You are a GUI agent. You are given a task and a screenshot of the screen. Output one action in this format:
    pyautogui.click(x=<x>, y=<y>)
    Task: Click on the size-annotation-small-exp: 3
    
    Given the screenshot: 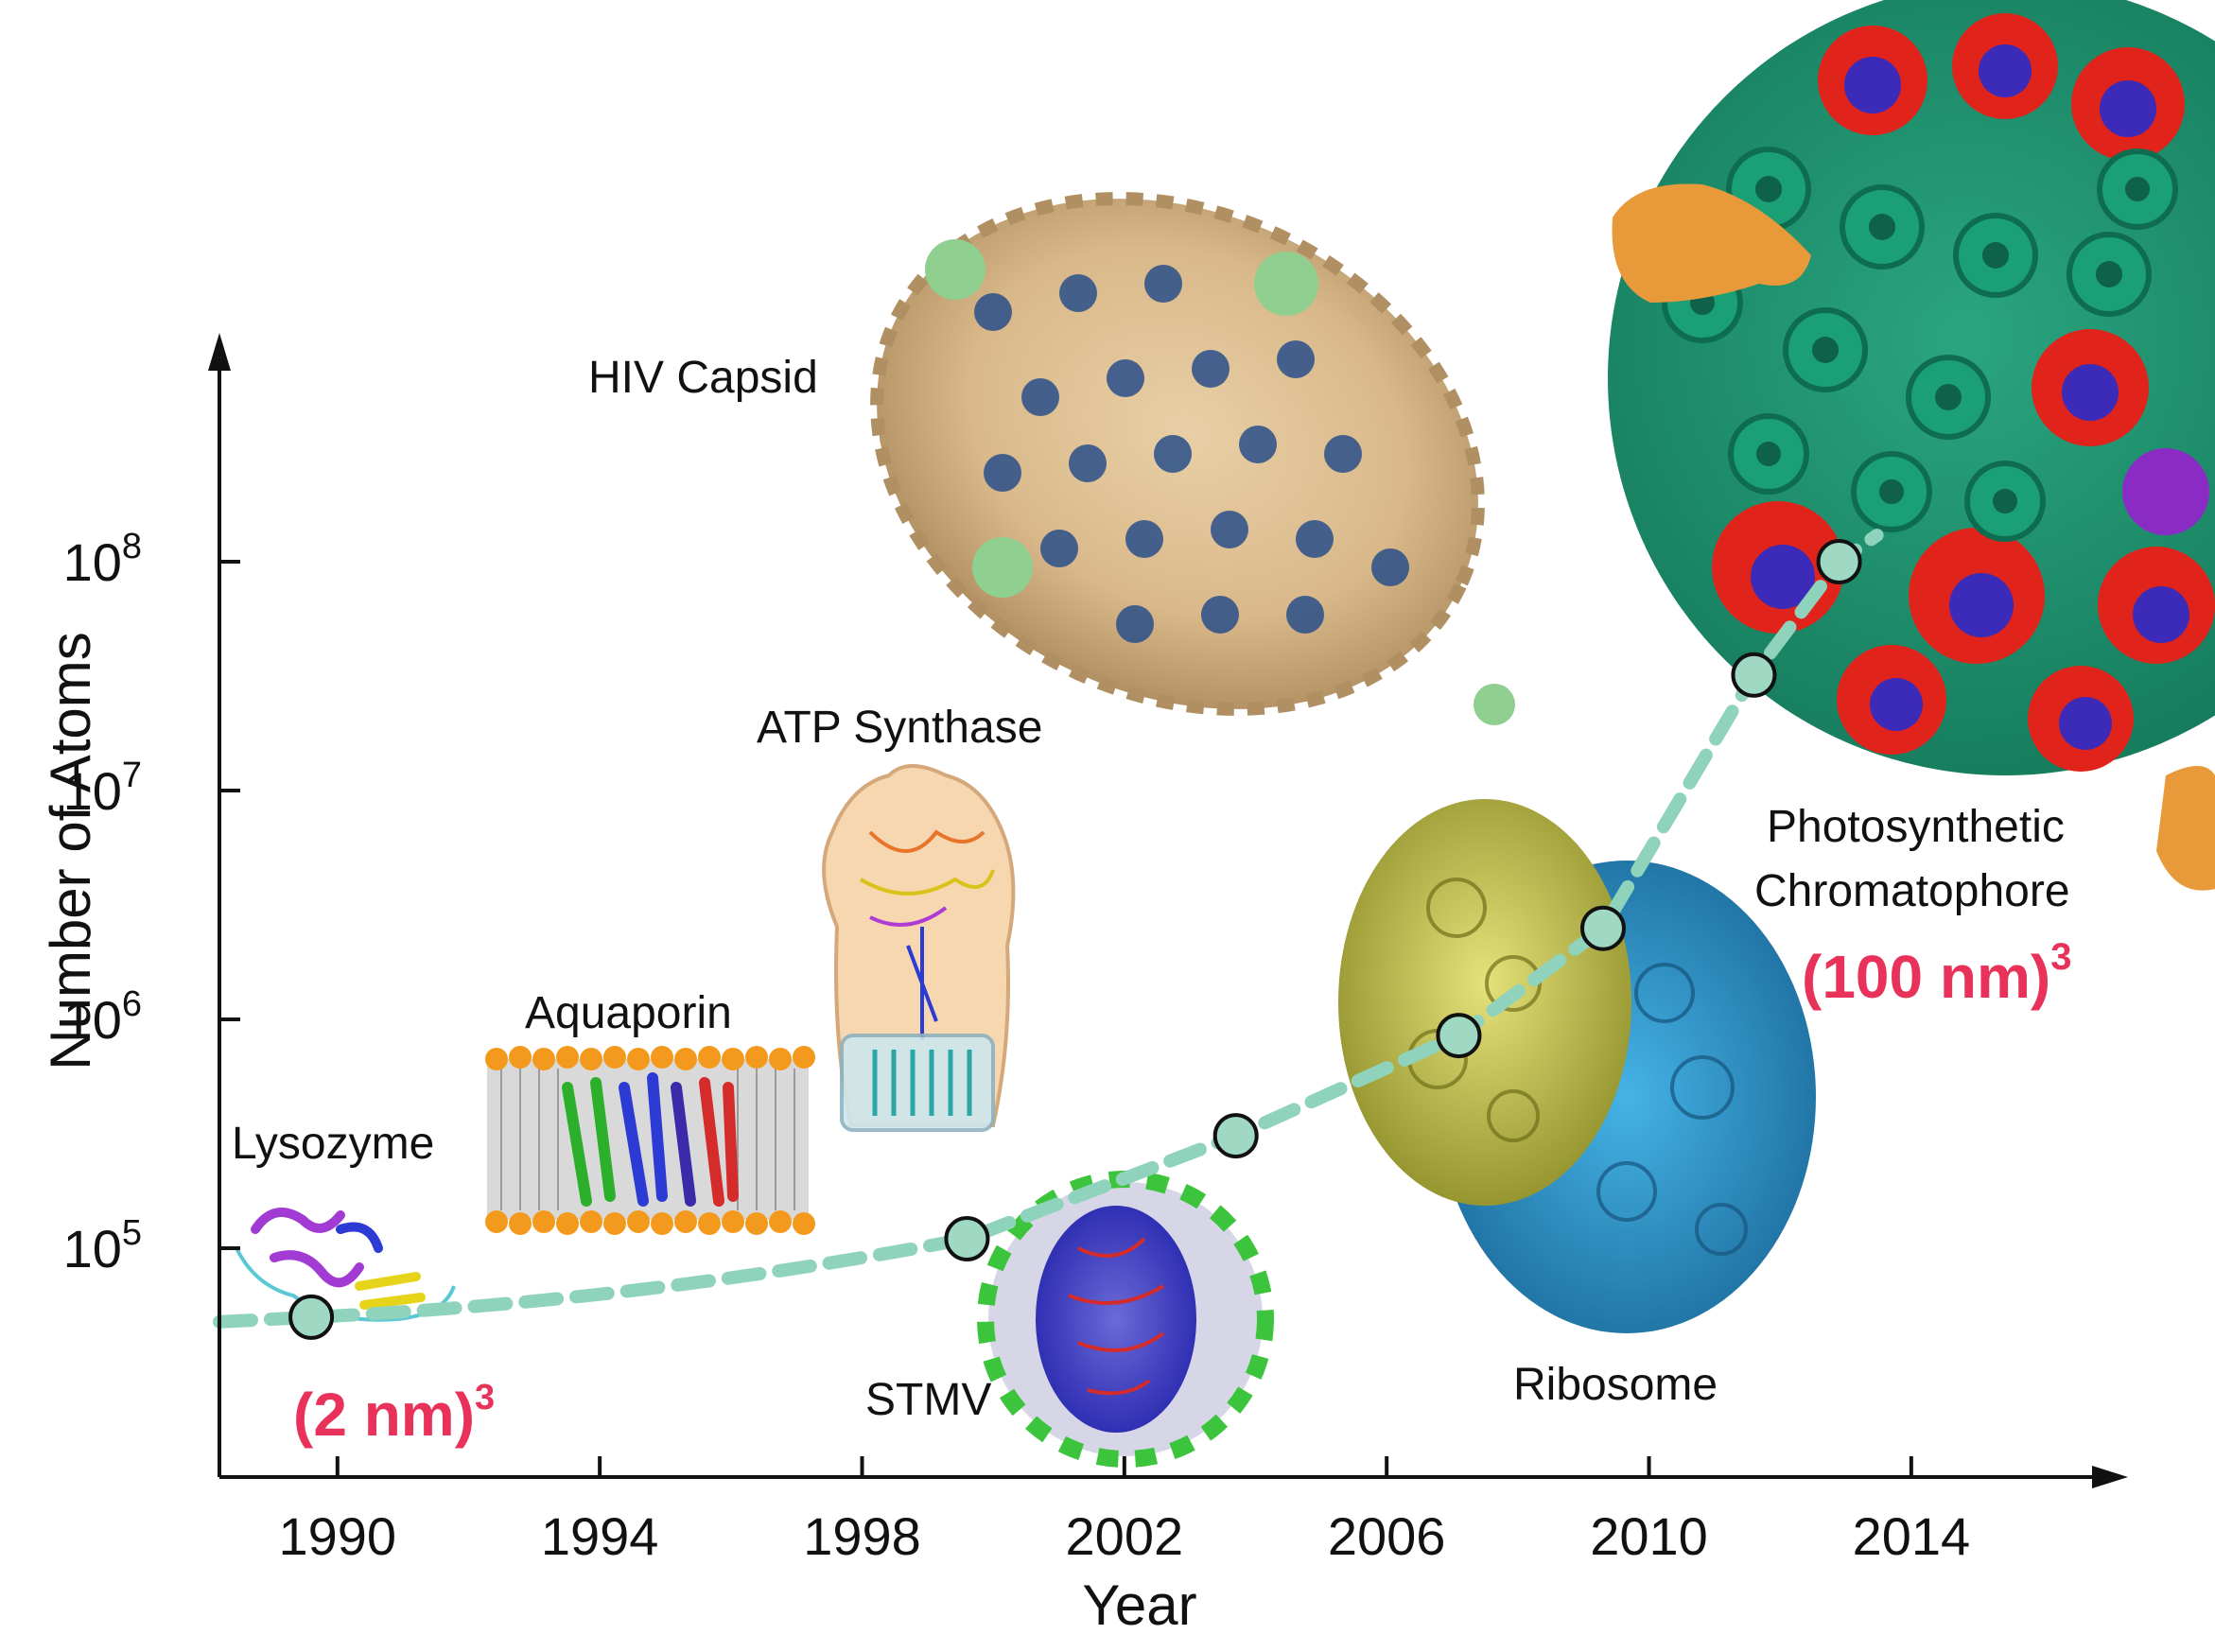 What is the action you would take?
    pyautogui.click(x=485, y=1398)
    